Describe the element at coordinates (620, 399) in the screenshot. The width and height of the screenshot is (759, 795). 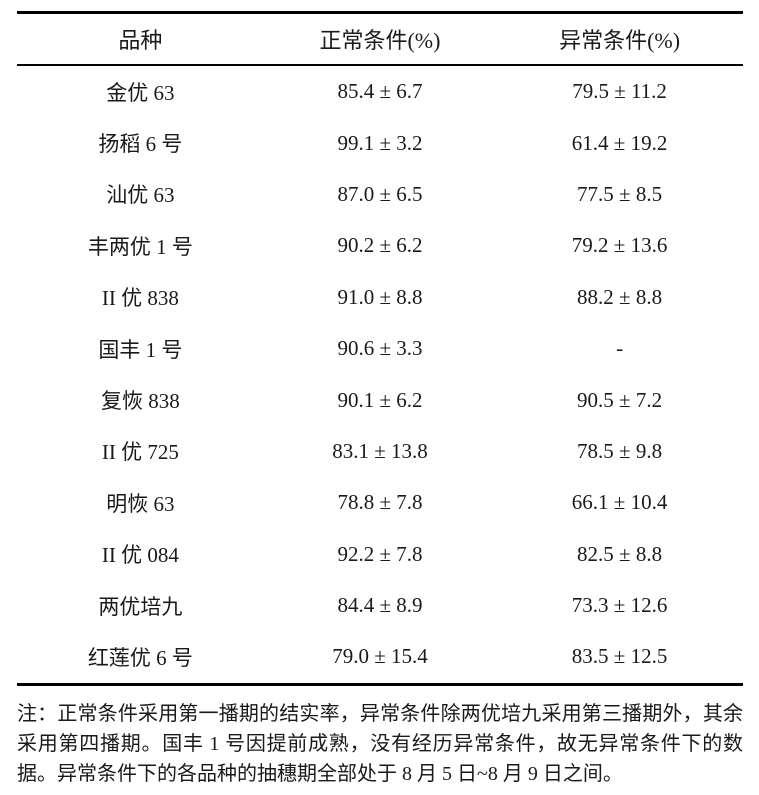
I see `cell-abnormal: 90.5 ± 7.2` at that location.